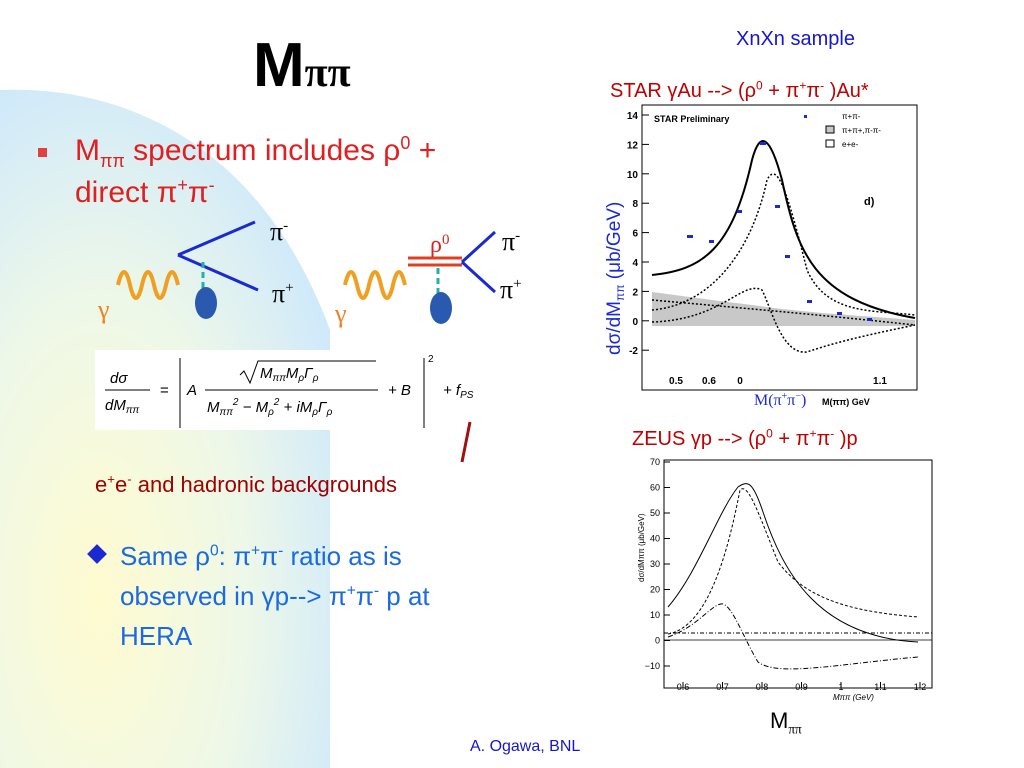  What do you see at coordinates (861, 130) in the screenshot?
I see `legend-entry: π+π+,π-π-` at bounding box center [861, 130].